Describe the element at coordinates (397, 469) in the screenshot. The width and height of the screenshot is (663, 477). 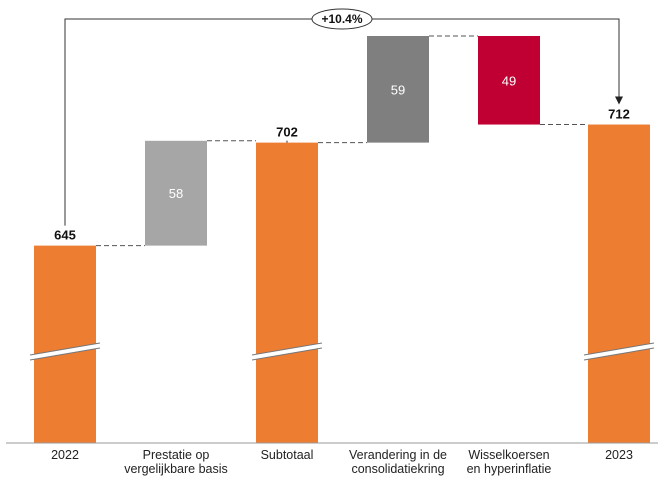
I see `category-label-3: consolidatiekring` at that location.